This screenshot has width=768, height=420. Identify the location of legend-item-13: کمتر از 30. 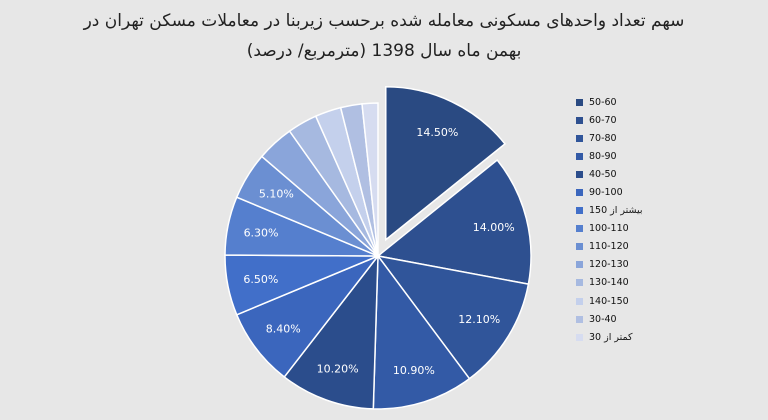
(651, 337).